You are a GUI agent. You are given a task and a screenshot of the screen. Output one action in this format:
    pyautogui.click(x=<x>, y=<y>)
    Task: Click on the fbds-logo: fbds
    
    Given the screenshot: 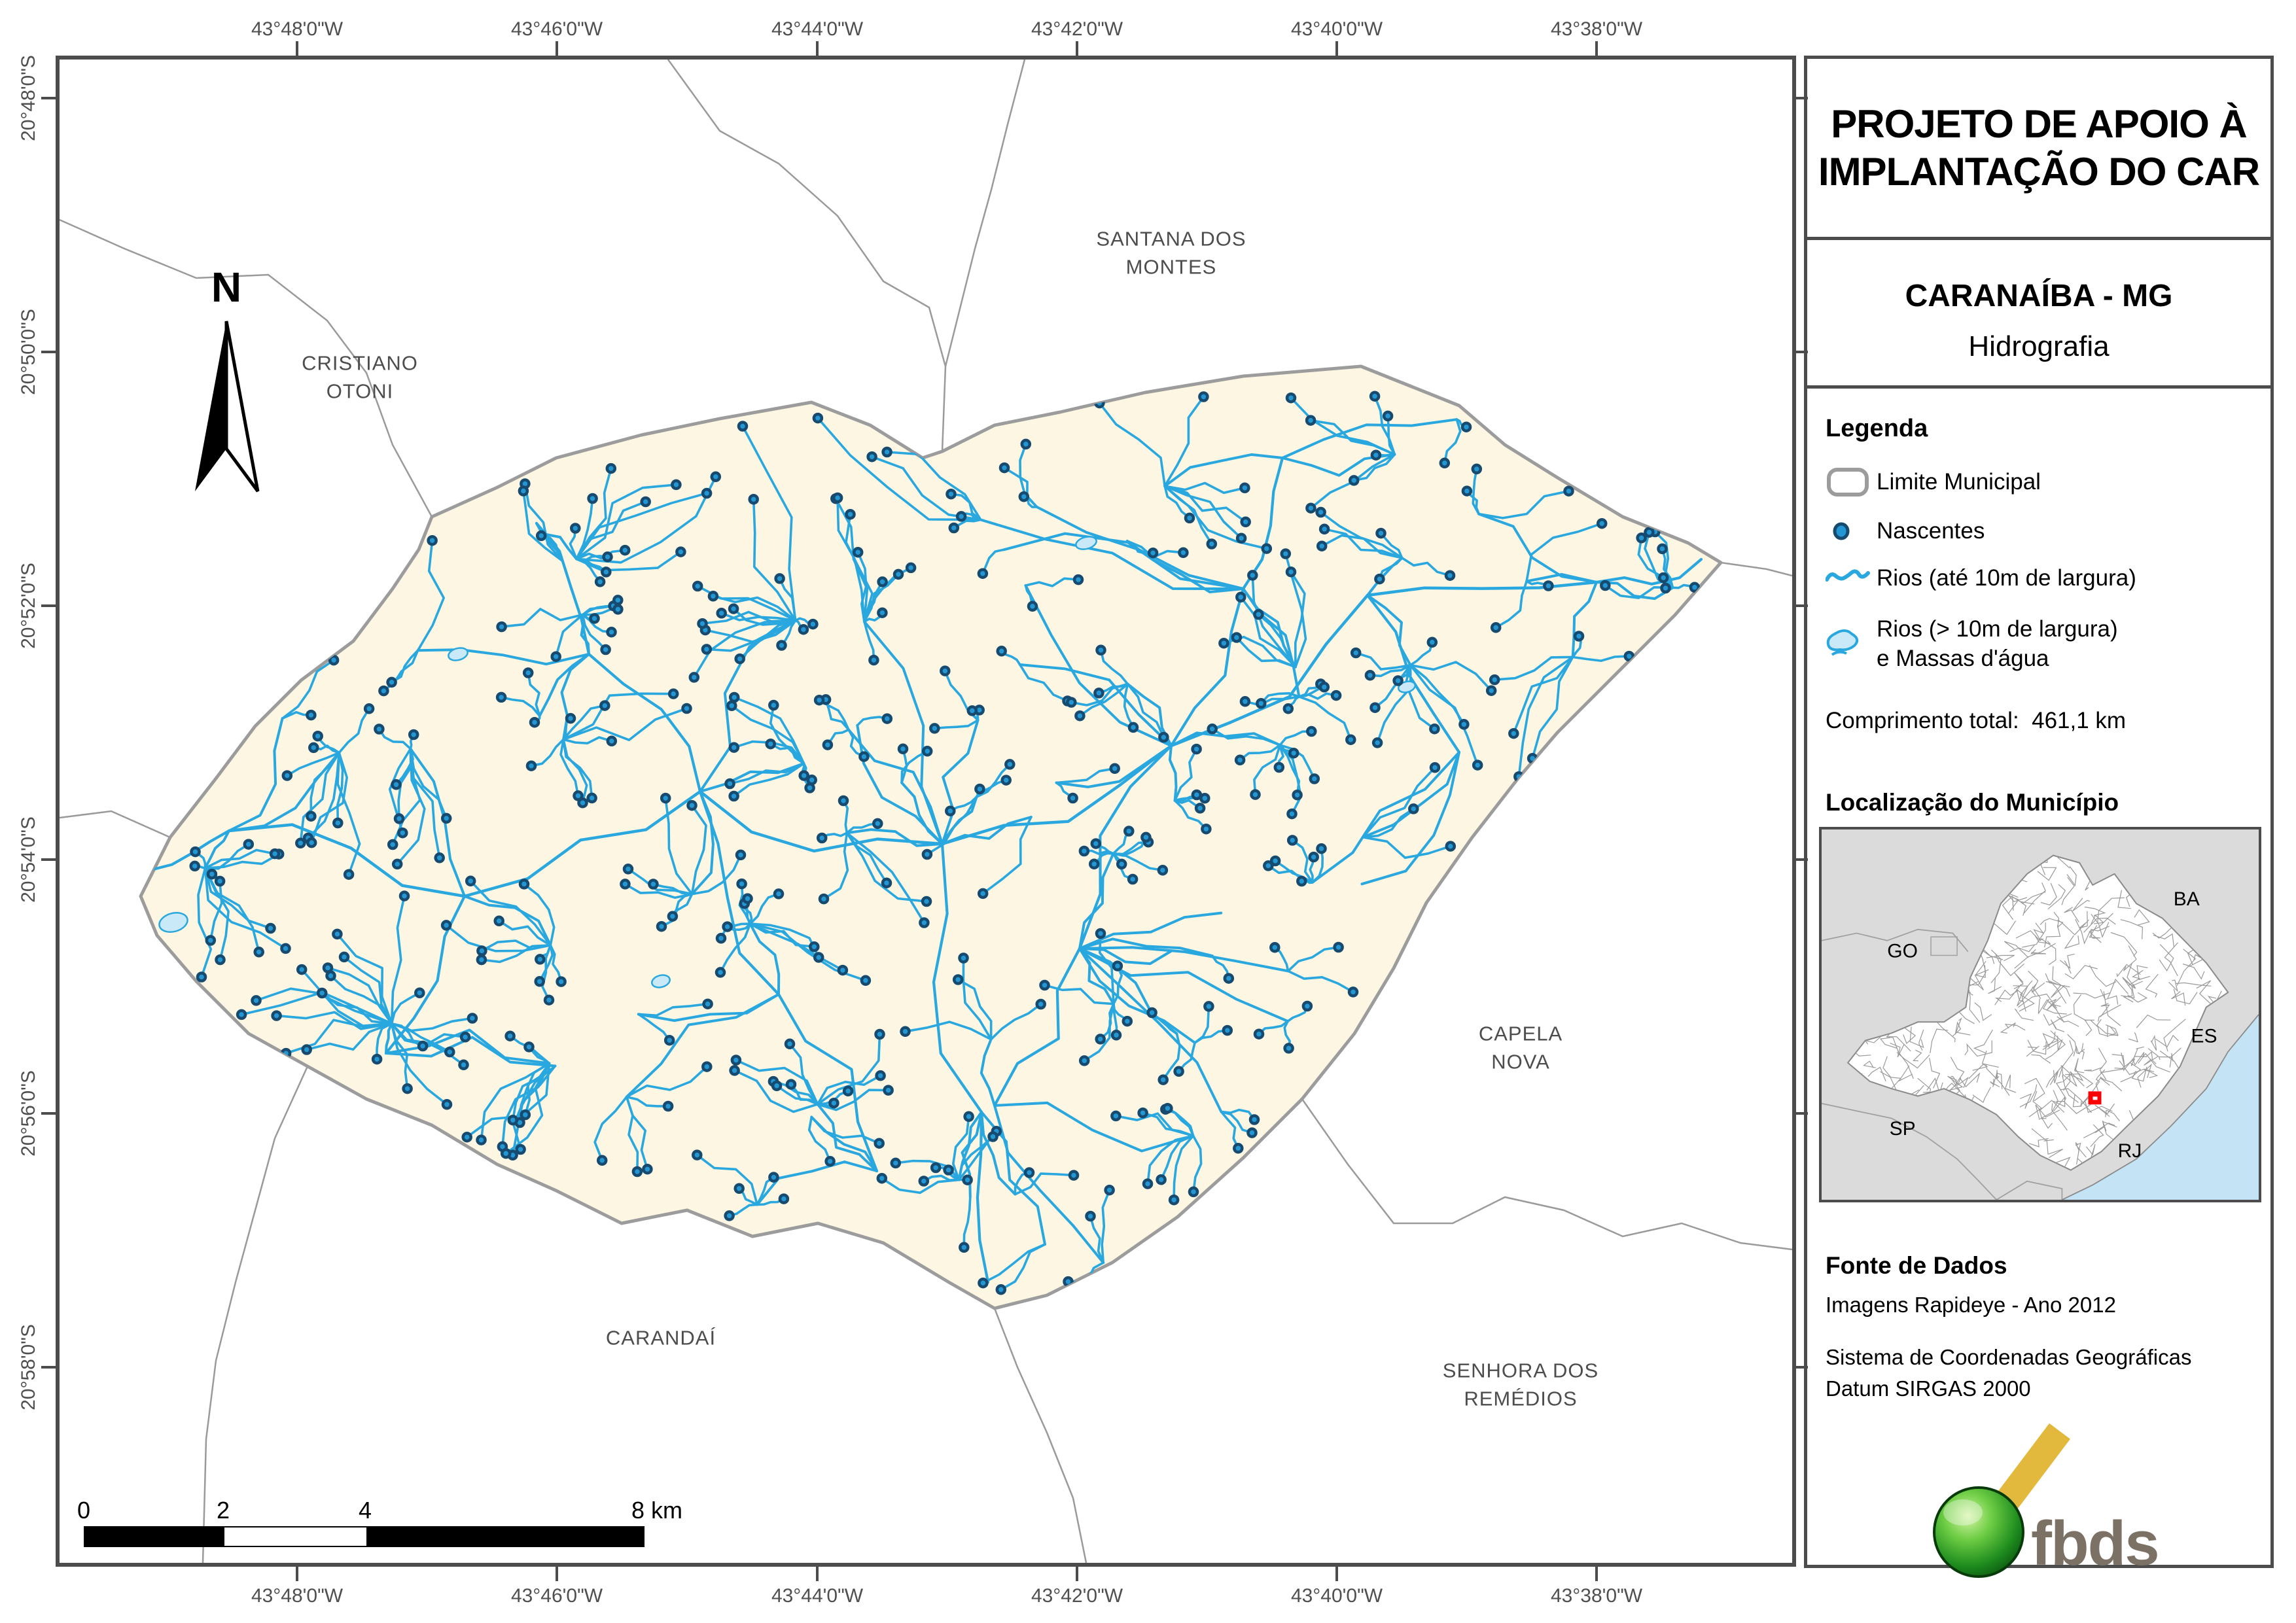 What is the action you would take?
    pyautogui.click(x=2046, y=1501)
    